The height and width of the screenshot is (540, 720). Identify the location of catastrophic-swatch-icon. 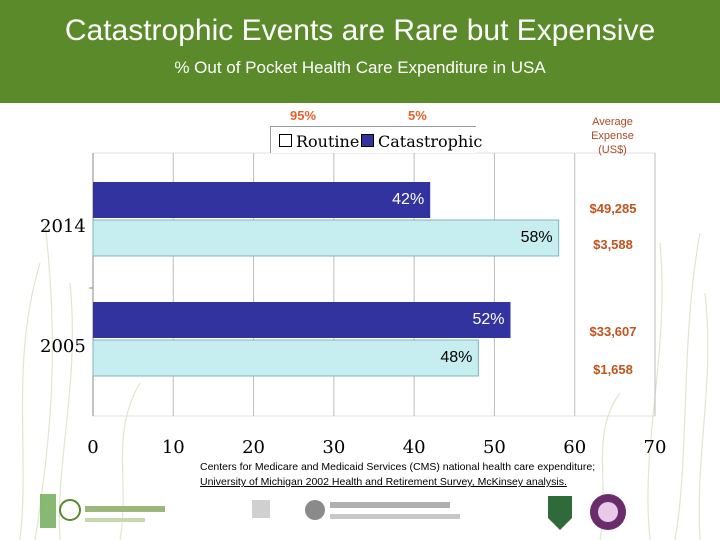
(367, 140).